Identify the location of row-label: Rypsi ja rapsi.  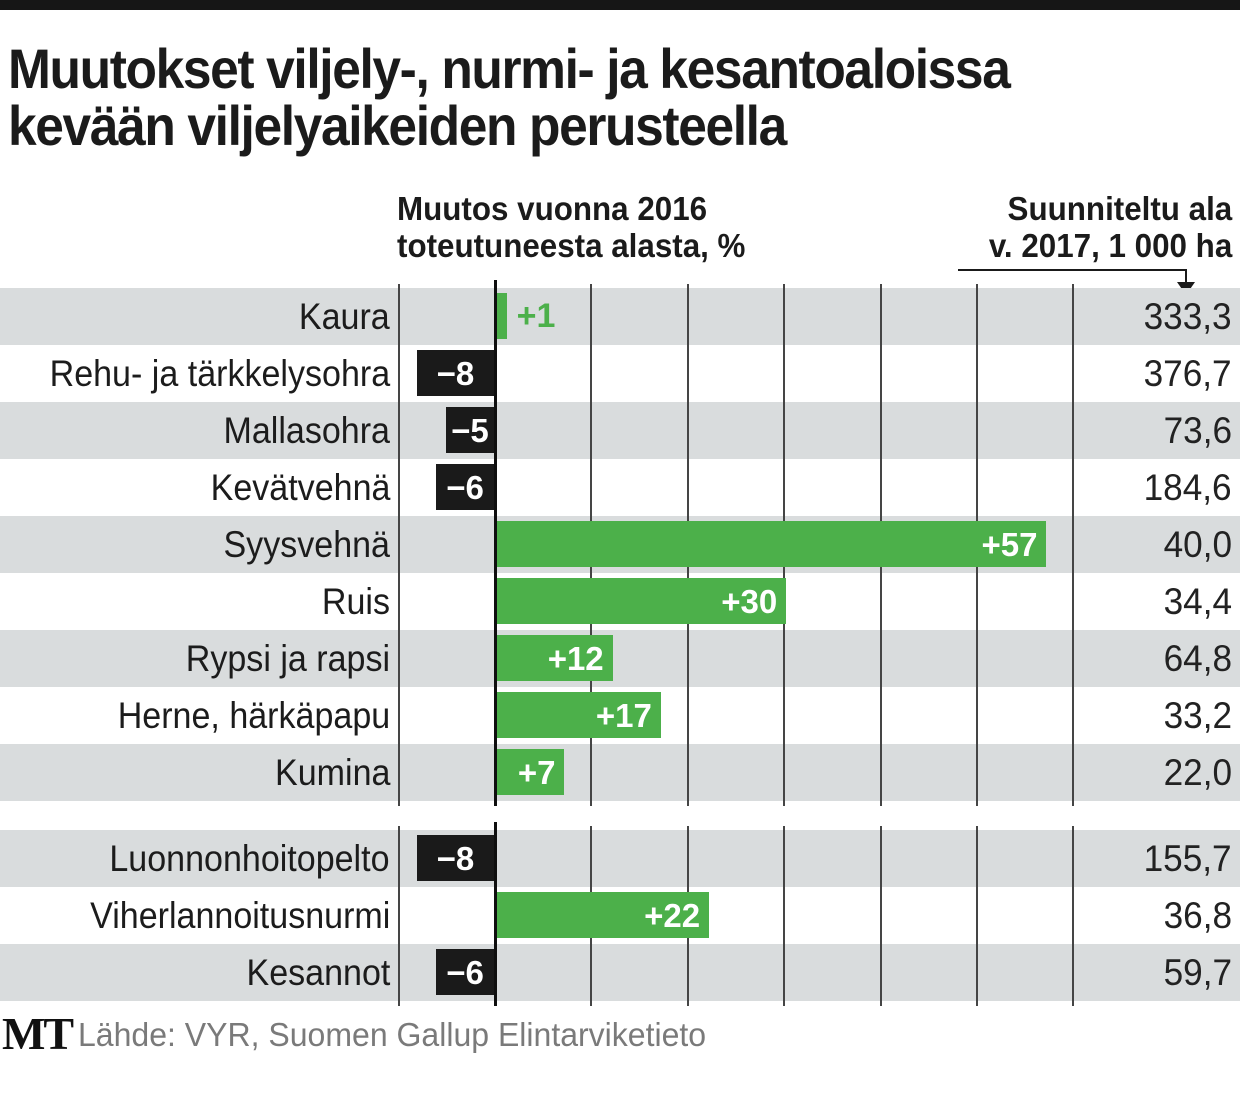
(287, 658).